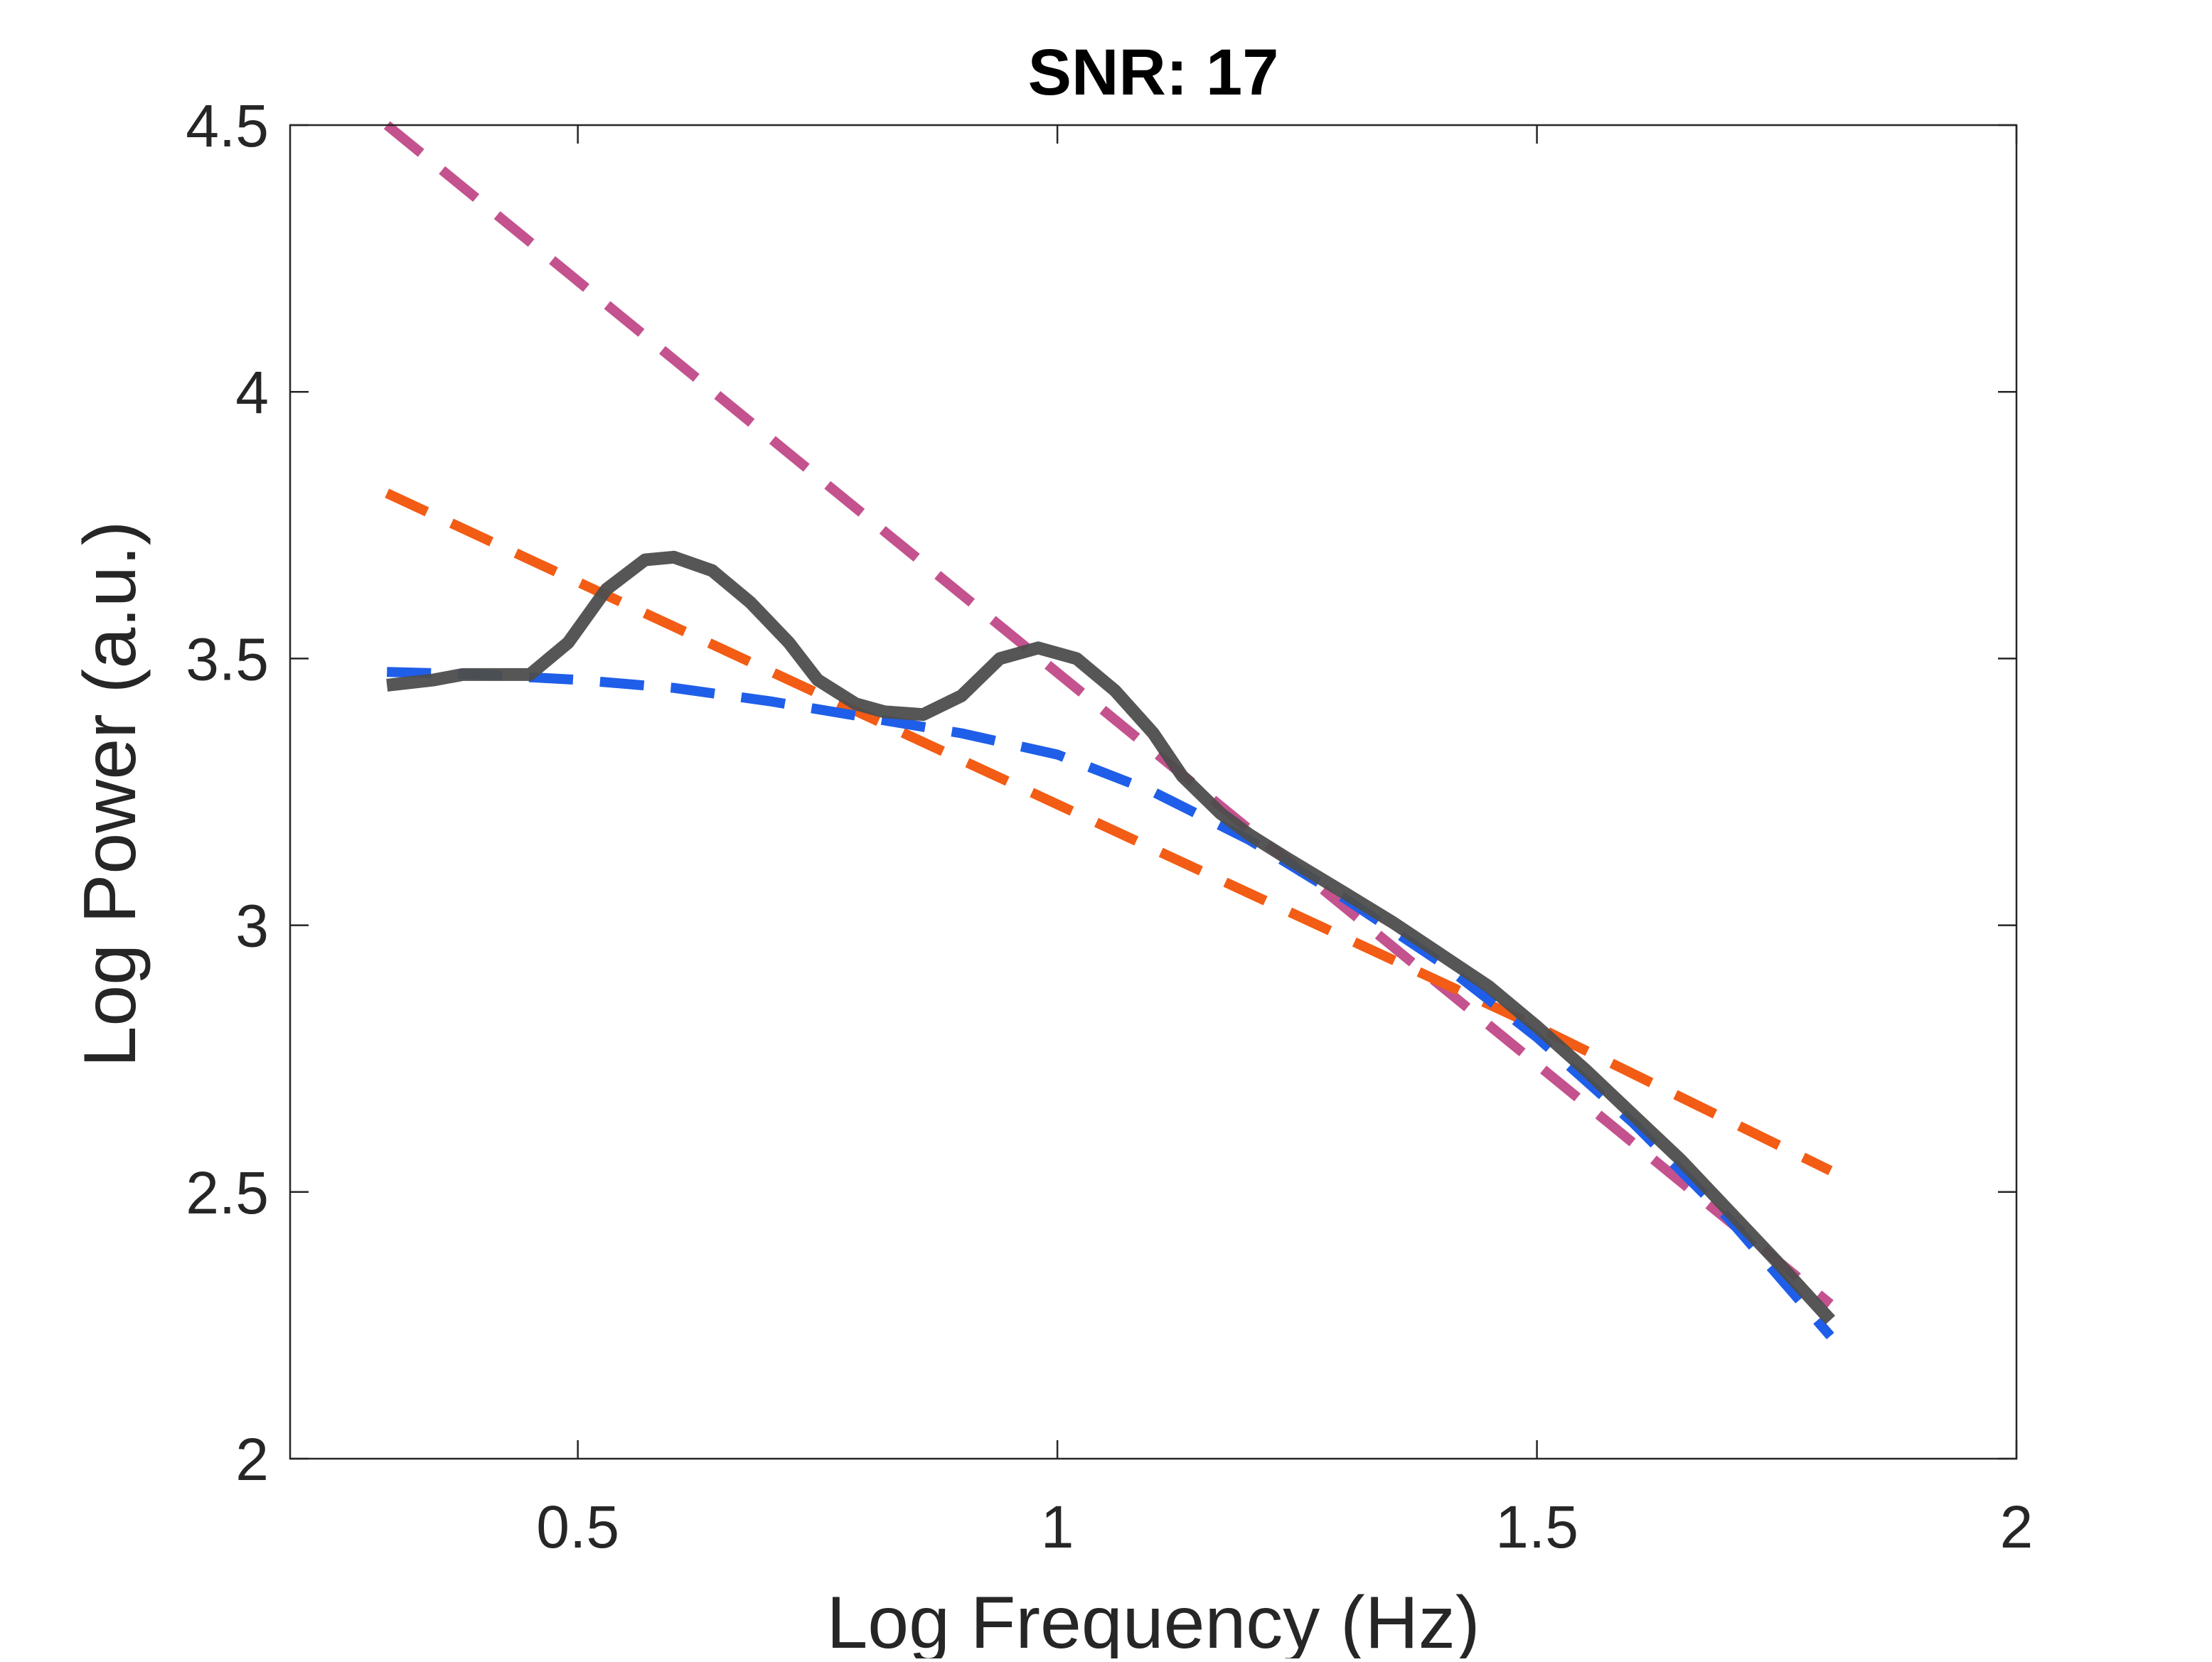 This screenshot has height=1662, width=2212. What do you see at coordinates (227, 125) in the screenshot?
I see `y-tick-label: 4.5` at bounding box center [227, 125].